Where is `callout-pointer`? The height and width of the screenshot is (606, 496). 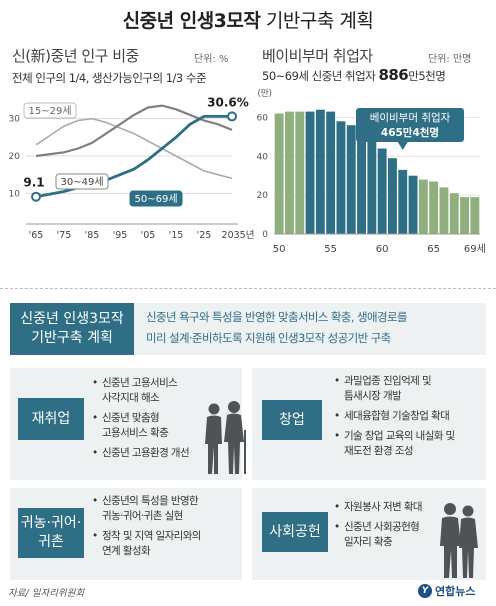
callout-pointer is located at coordinates (402, 146).